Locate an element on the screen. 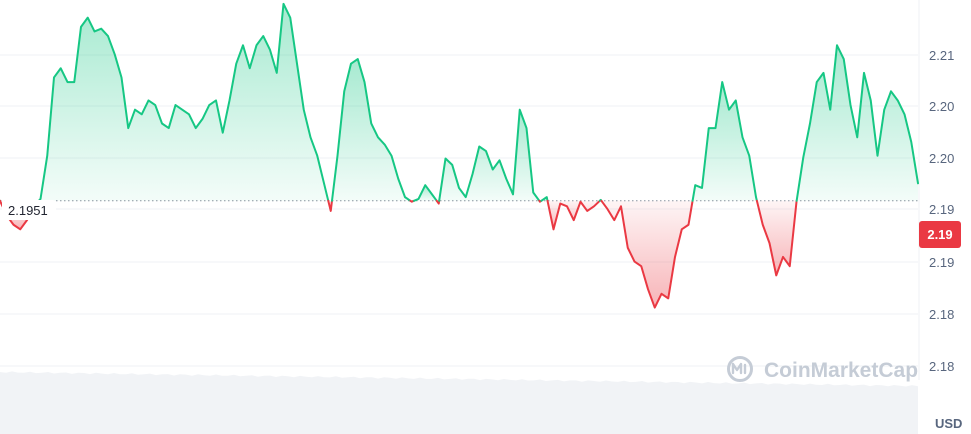 The height and width of the screenshot is (434, 971). reference-price-badge: 2.1951 is located at coordinates (29, 210).